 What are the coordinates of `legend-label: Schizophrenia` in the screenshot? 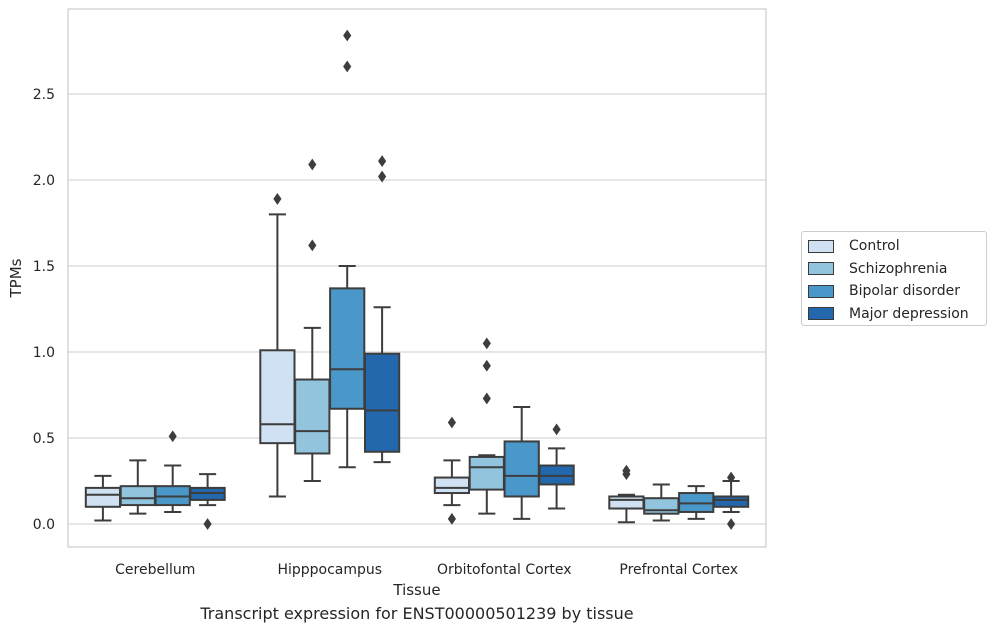 It's located at (898, 268).